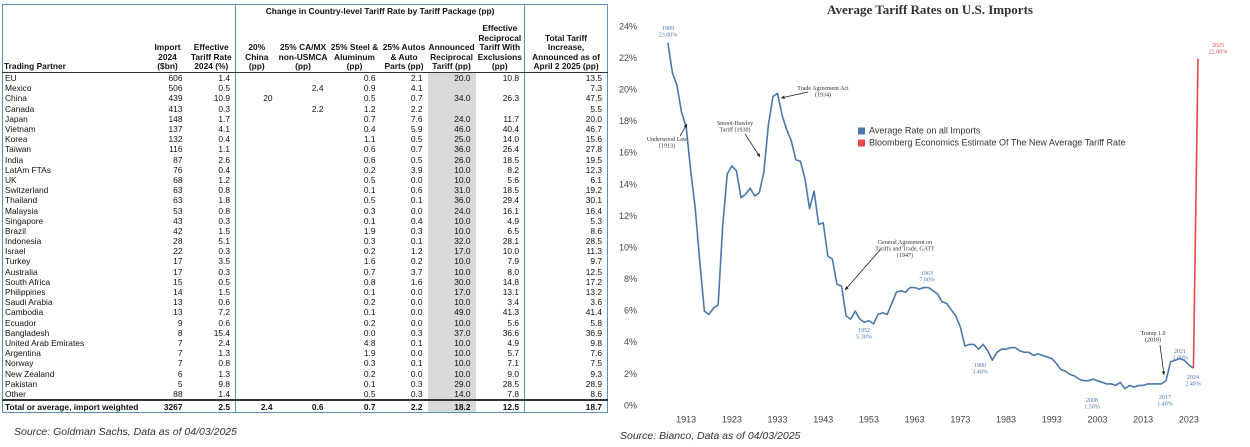 Image resolution: width=1250 pixels, height=447 pixels. Describe the element at coordinates (176, 149) in the screenshot. I see `table-cell: 116` at that location.